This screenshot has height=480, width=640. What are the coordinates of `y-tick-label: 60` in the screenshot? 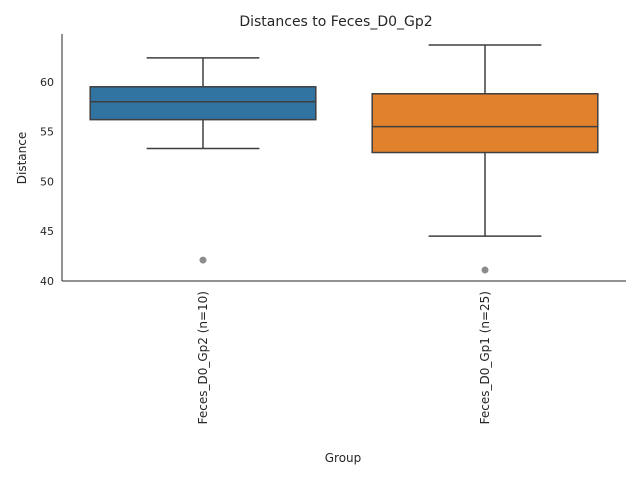 It's located at (47, 82).